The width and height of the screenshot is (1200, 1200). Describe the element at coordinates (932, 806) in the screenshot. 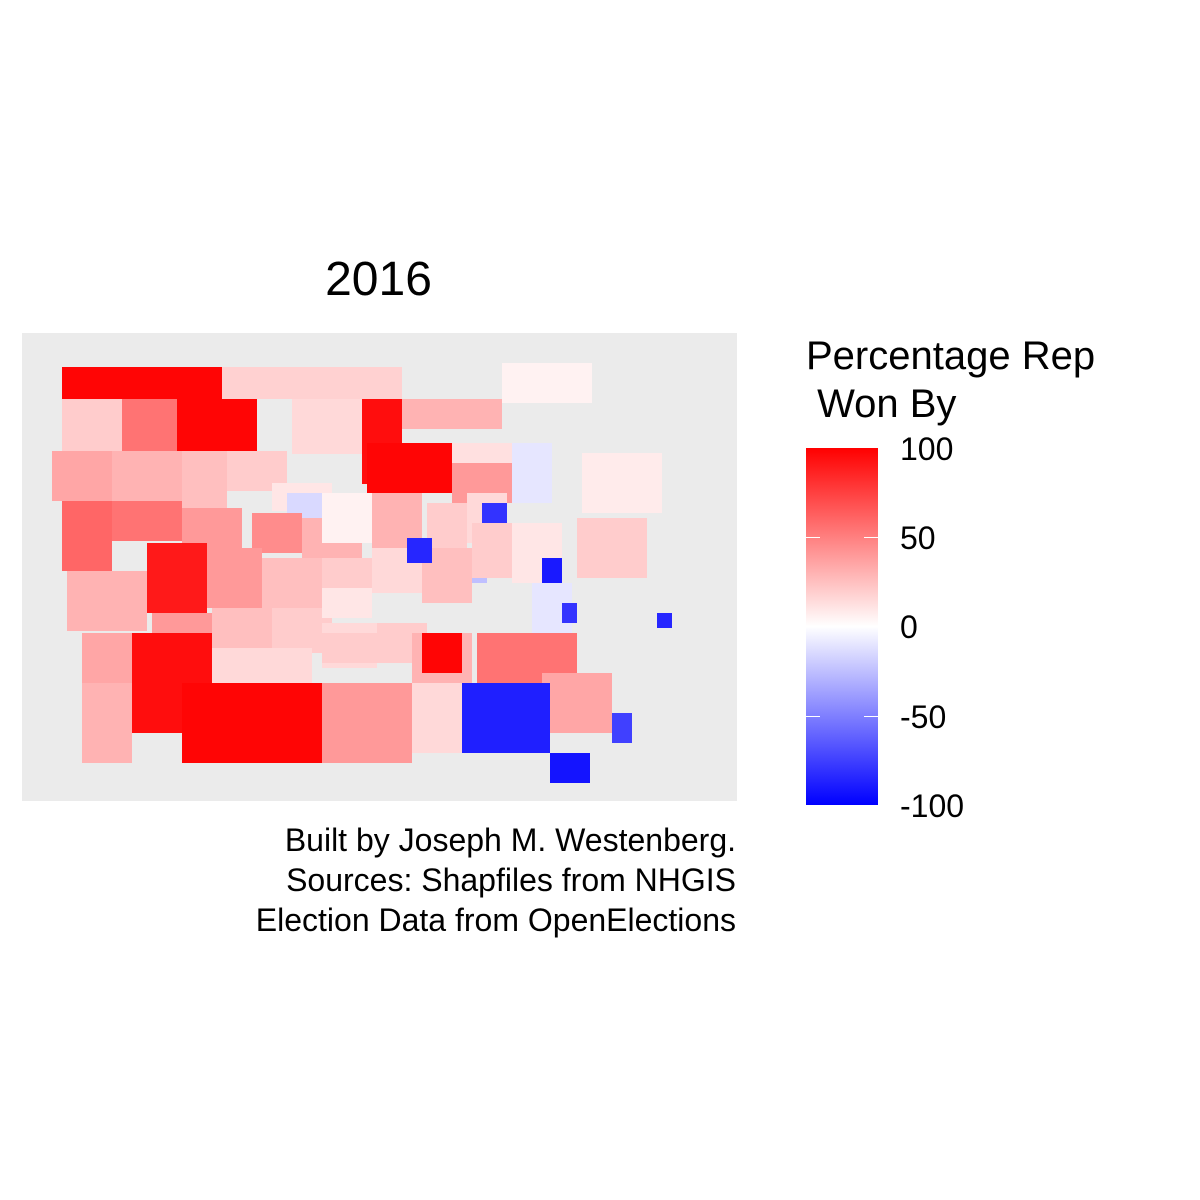

I see `legend-tick-label: -100` at that location.